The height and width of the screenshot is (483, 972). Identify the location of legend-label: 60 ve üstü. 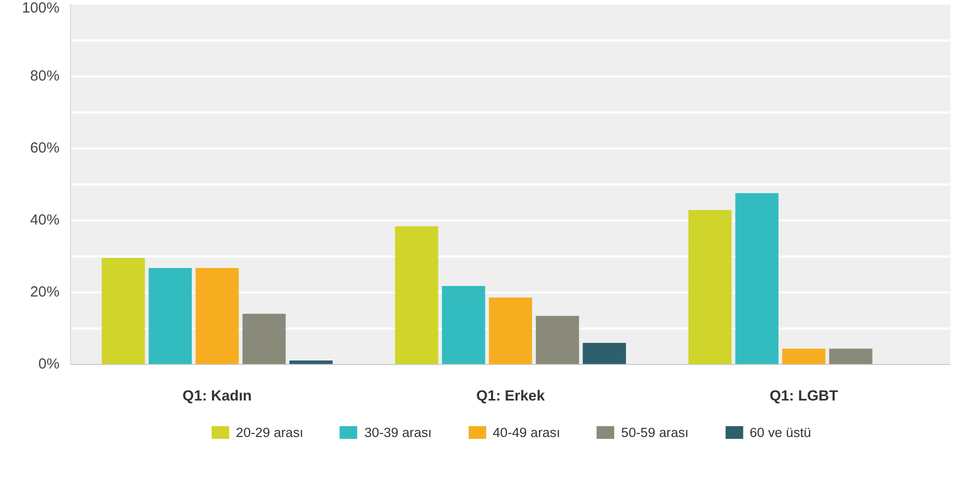
(781, 432).